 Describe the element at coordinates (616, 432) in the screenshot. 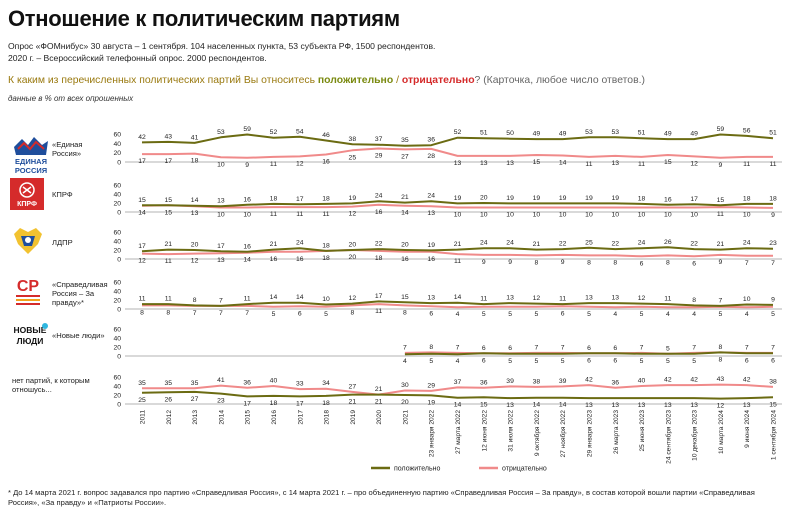

I see `x-tick-label: 26 марта 2023` at that location.